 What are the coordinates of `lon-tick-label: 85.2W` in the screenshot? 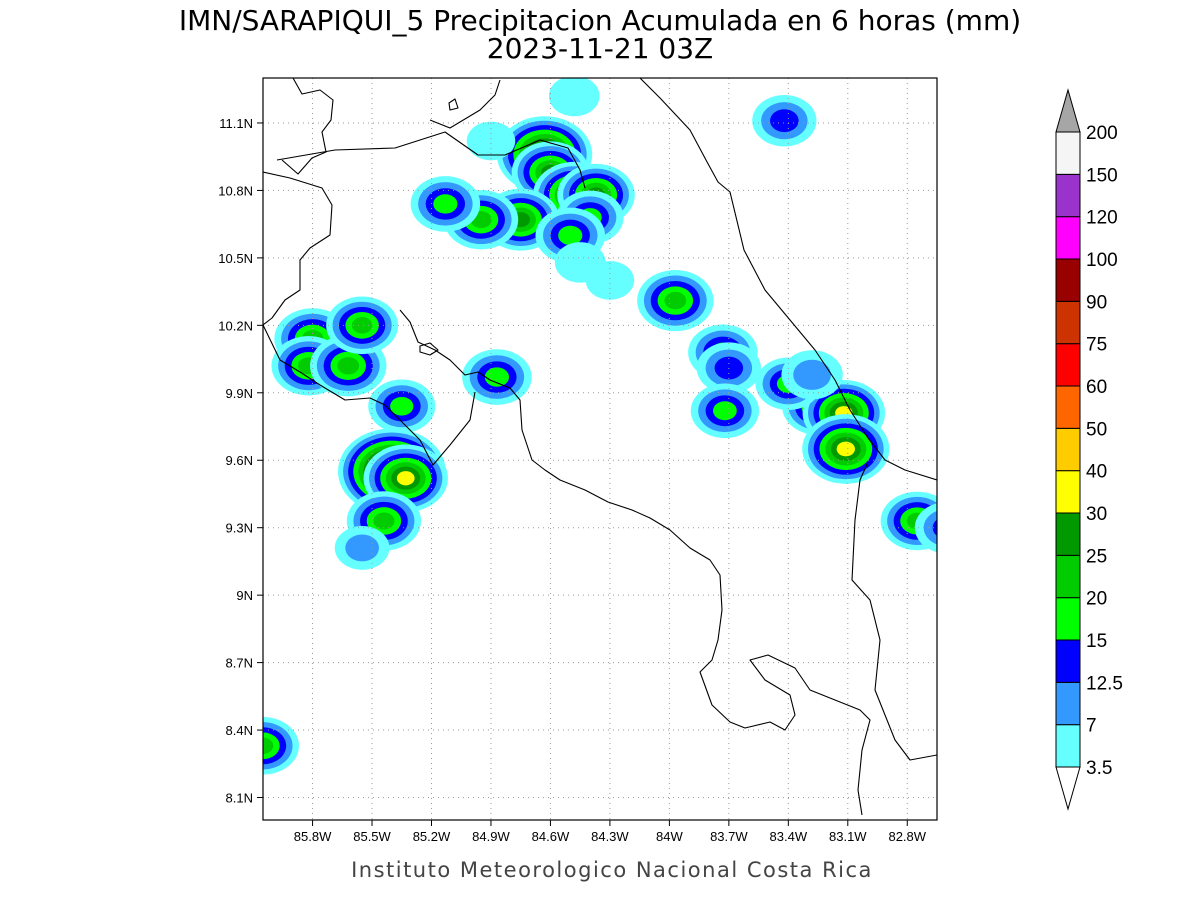 It's located at (432, 836).